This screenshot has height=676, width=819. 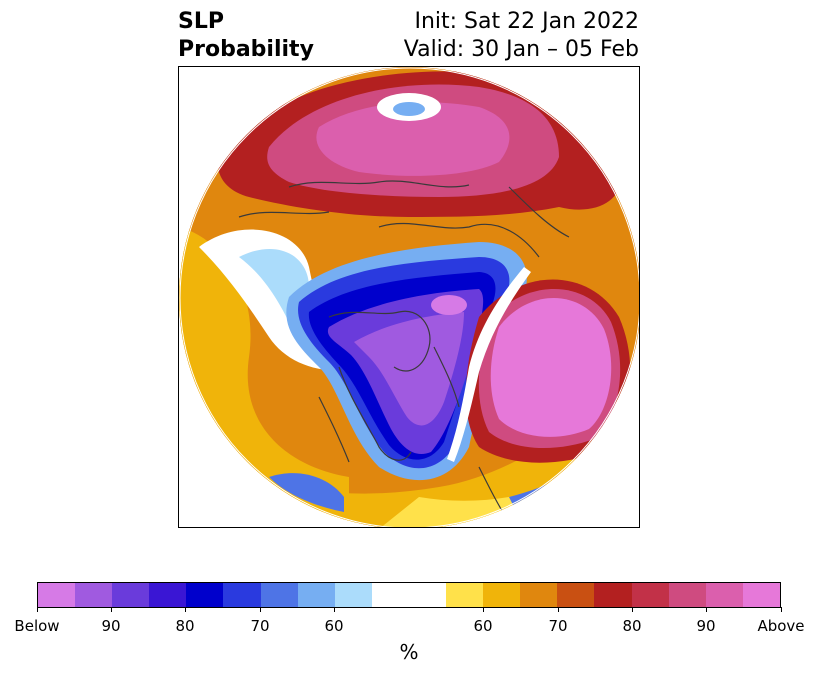 What do you see at coordinates (246, 49) in the screenshot?
I see `title-product: Probability` at bounding box center [246, 49].